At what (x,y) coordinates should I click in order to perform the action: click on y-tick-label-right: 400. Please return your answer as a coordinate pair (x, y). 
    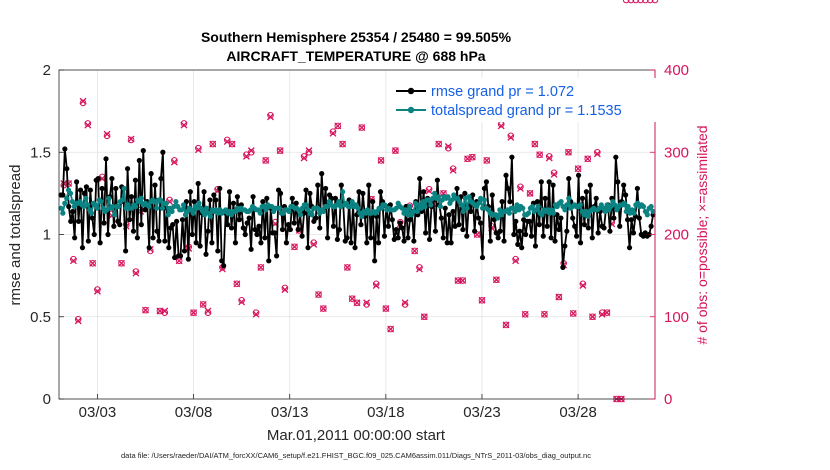
    Looking at the image, I should click on (676, 70).